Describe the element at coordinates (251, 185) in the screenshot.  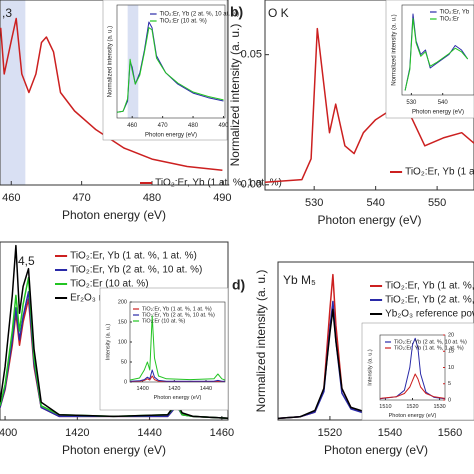
I see `y-tick-label: 0.00` at that location.